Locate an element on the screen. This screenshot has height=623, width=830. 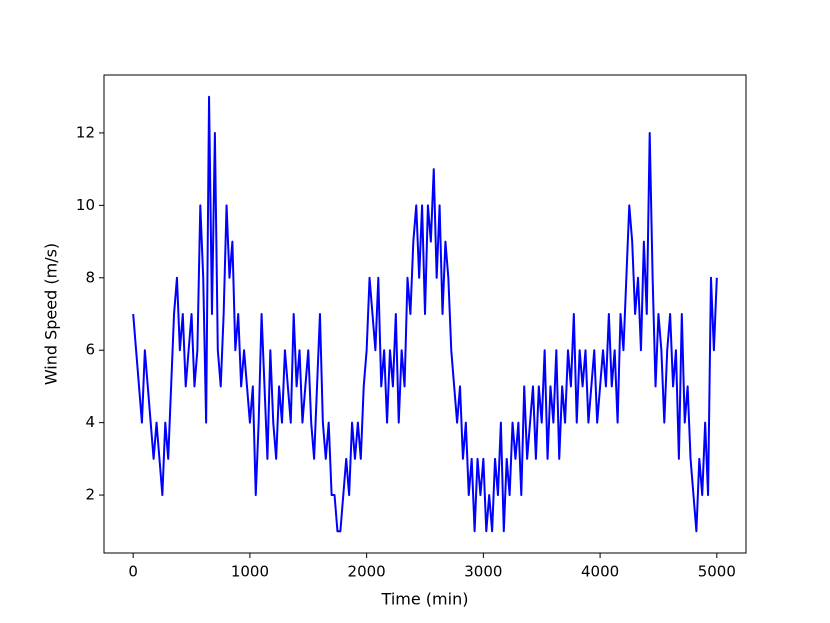
y-axis-label: Wind Speed (m/s) is located at coordinates (51, 314).